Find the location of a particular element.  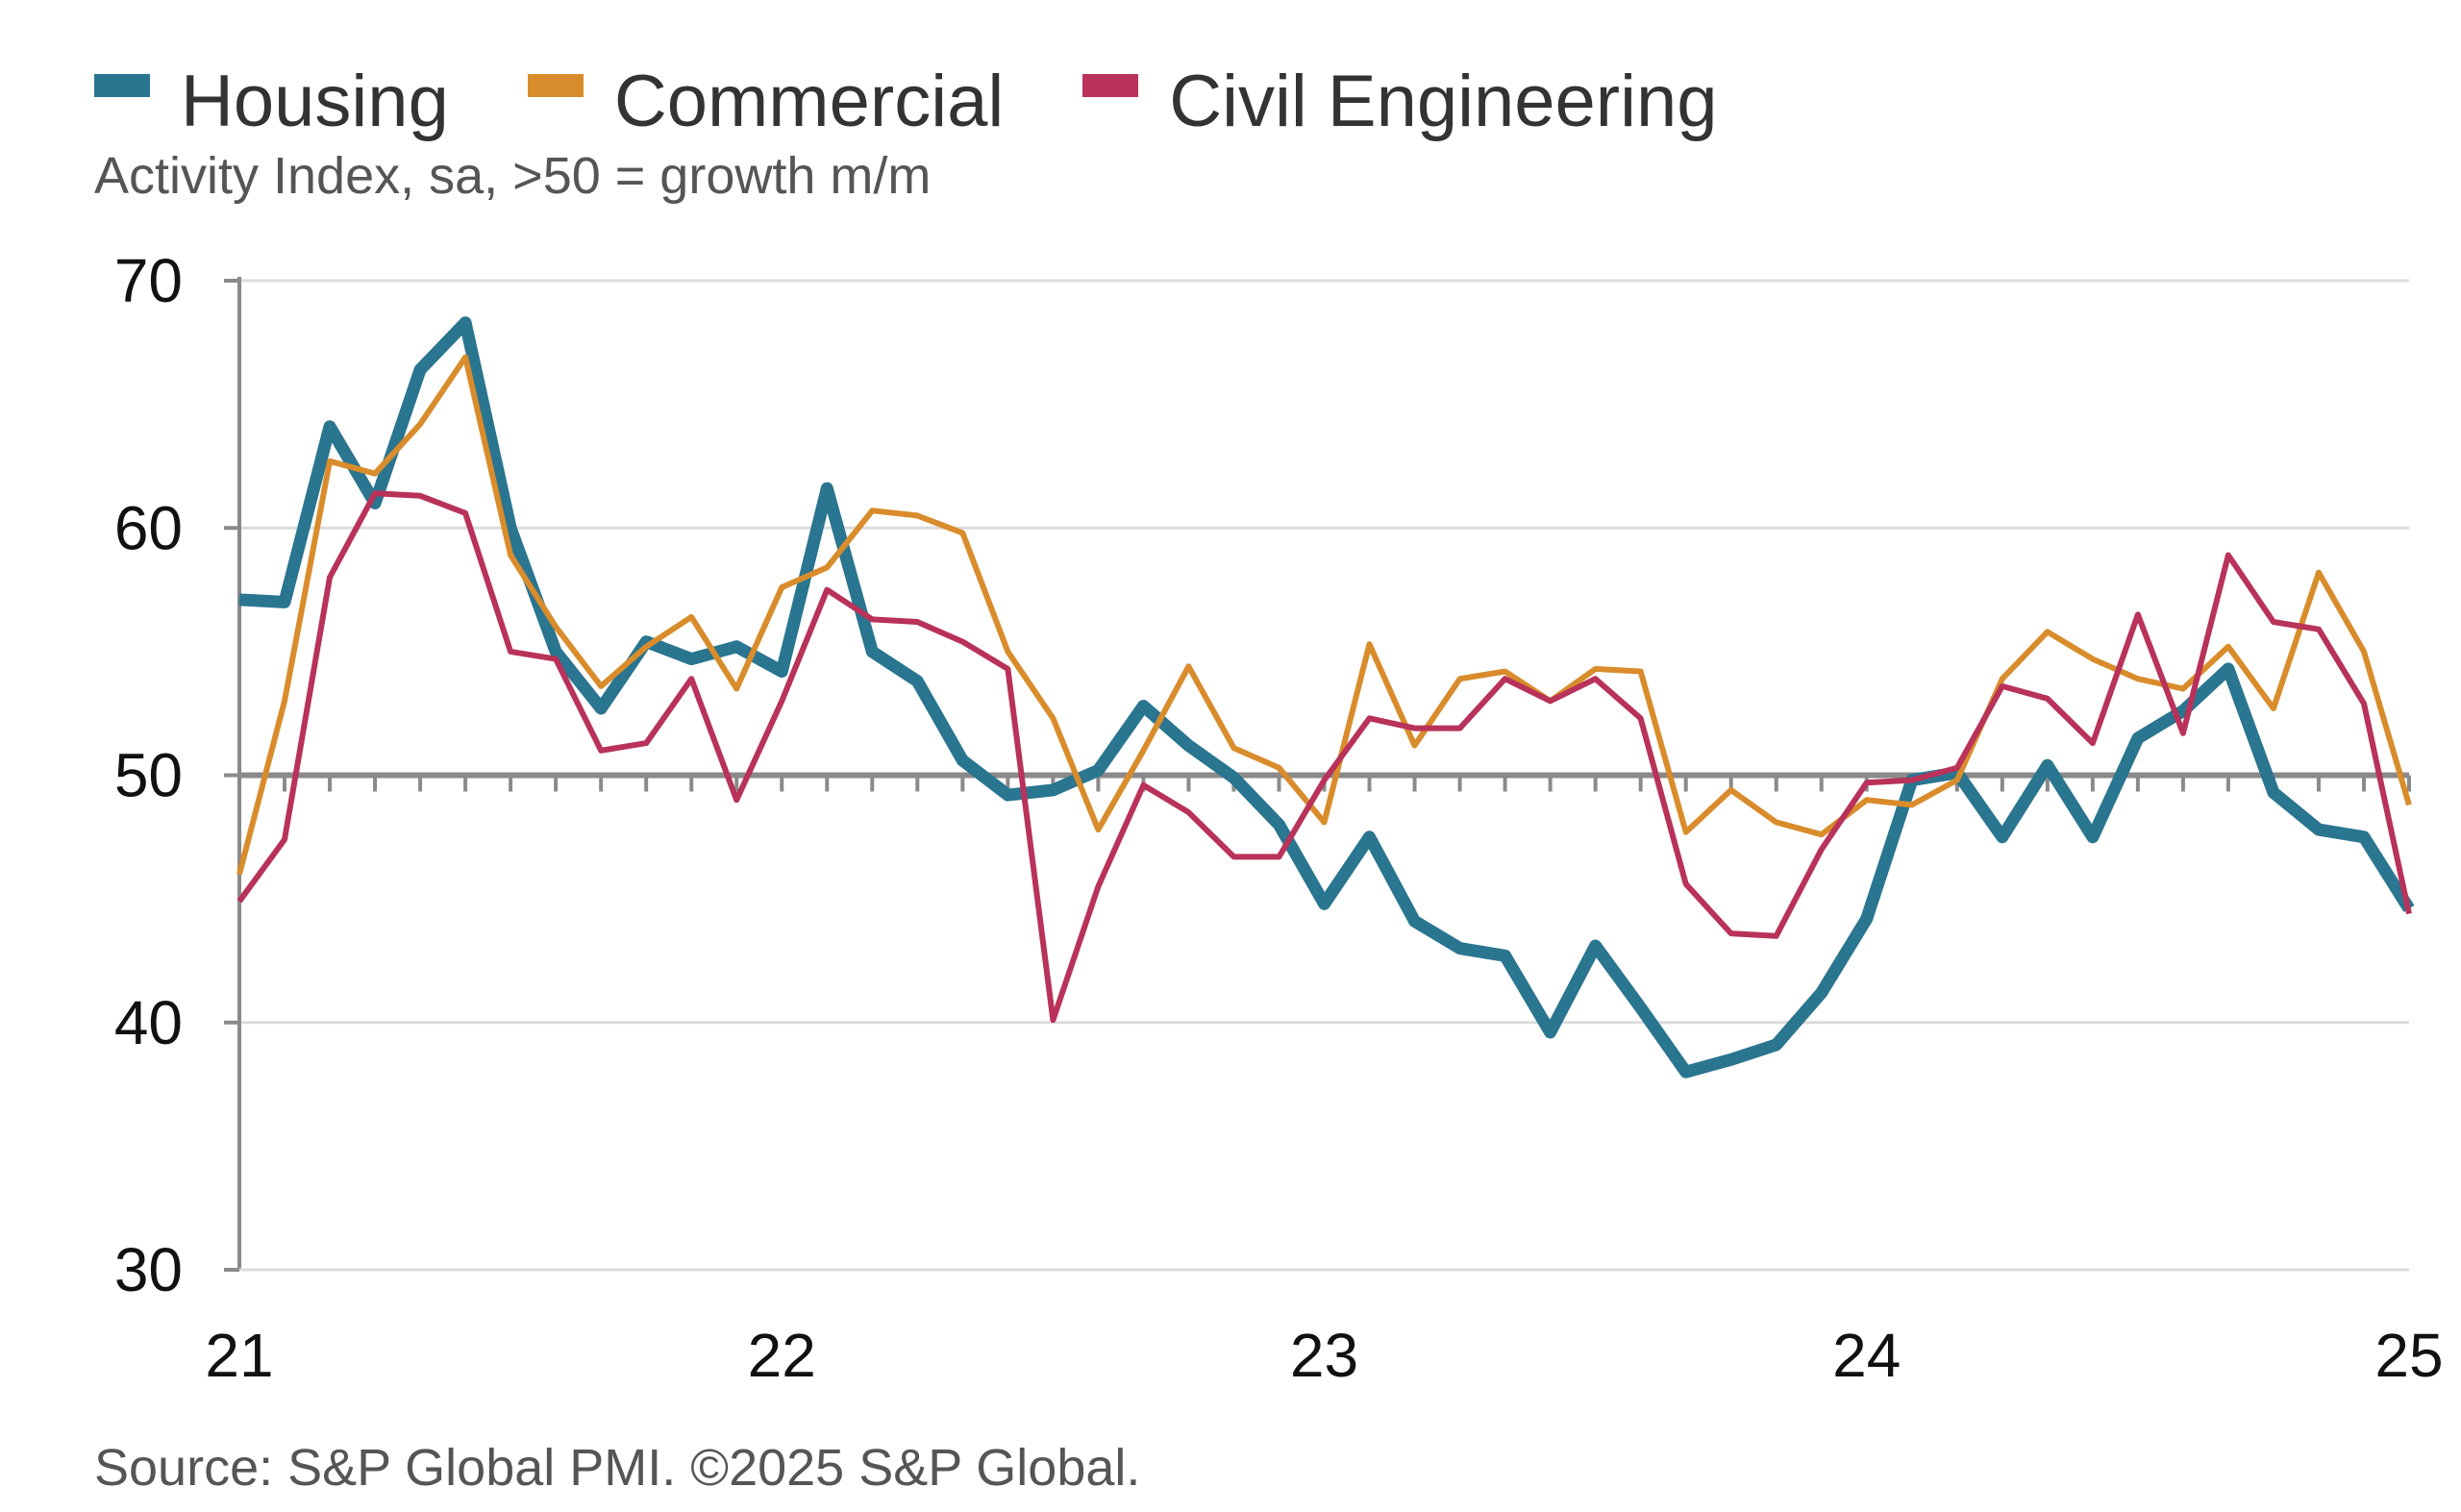

legend-item-housing: Housing is located at coordinates (271, 101).